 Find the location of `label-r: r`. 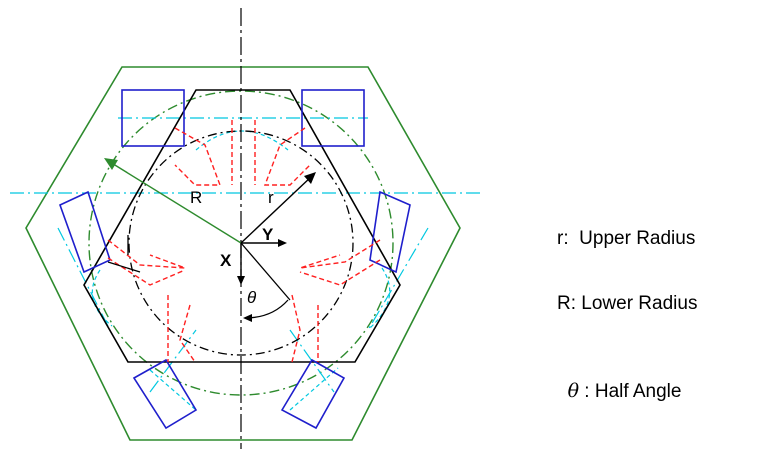

label-r: r is located at coordinates (271, 197).